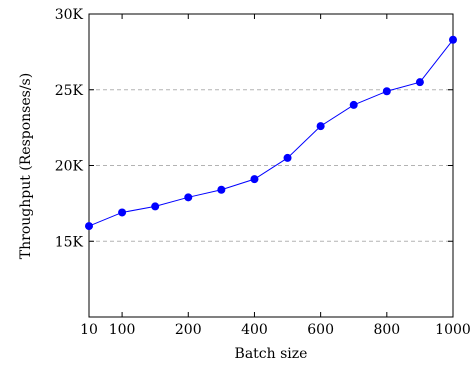  I want to click on x-tick-label: 10, so click(89, 330).